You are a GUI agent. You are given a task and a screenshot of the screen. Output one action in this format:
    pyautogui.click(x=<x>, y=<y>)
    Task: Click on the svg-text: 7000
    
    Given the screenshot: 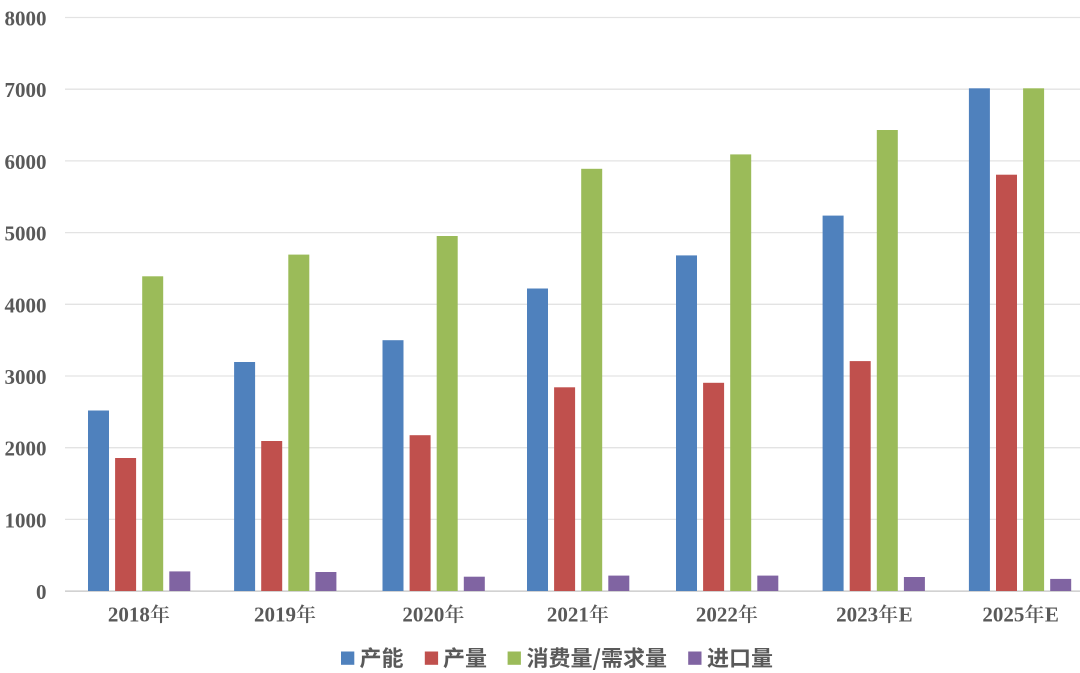 What is the action you would take?
    pyautogui.click(x=26, y=90)
    